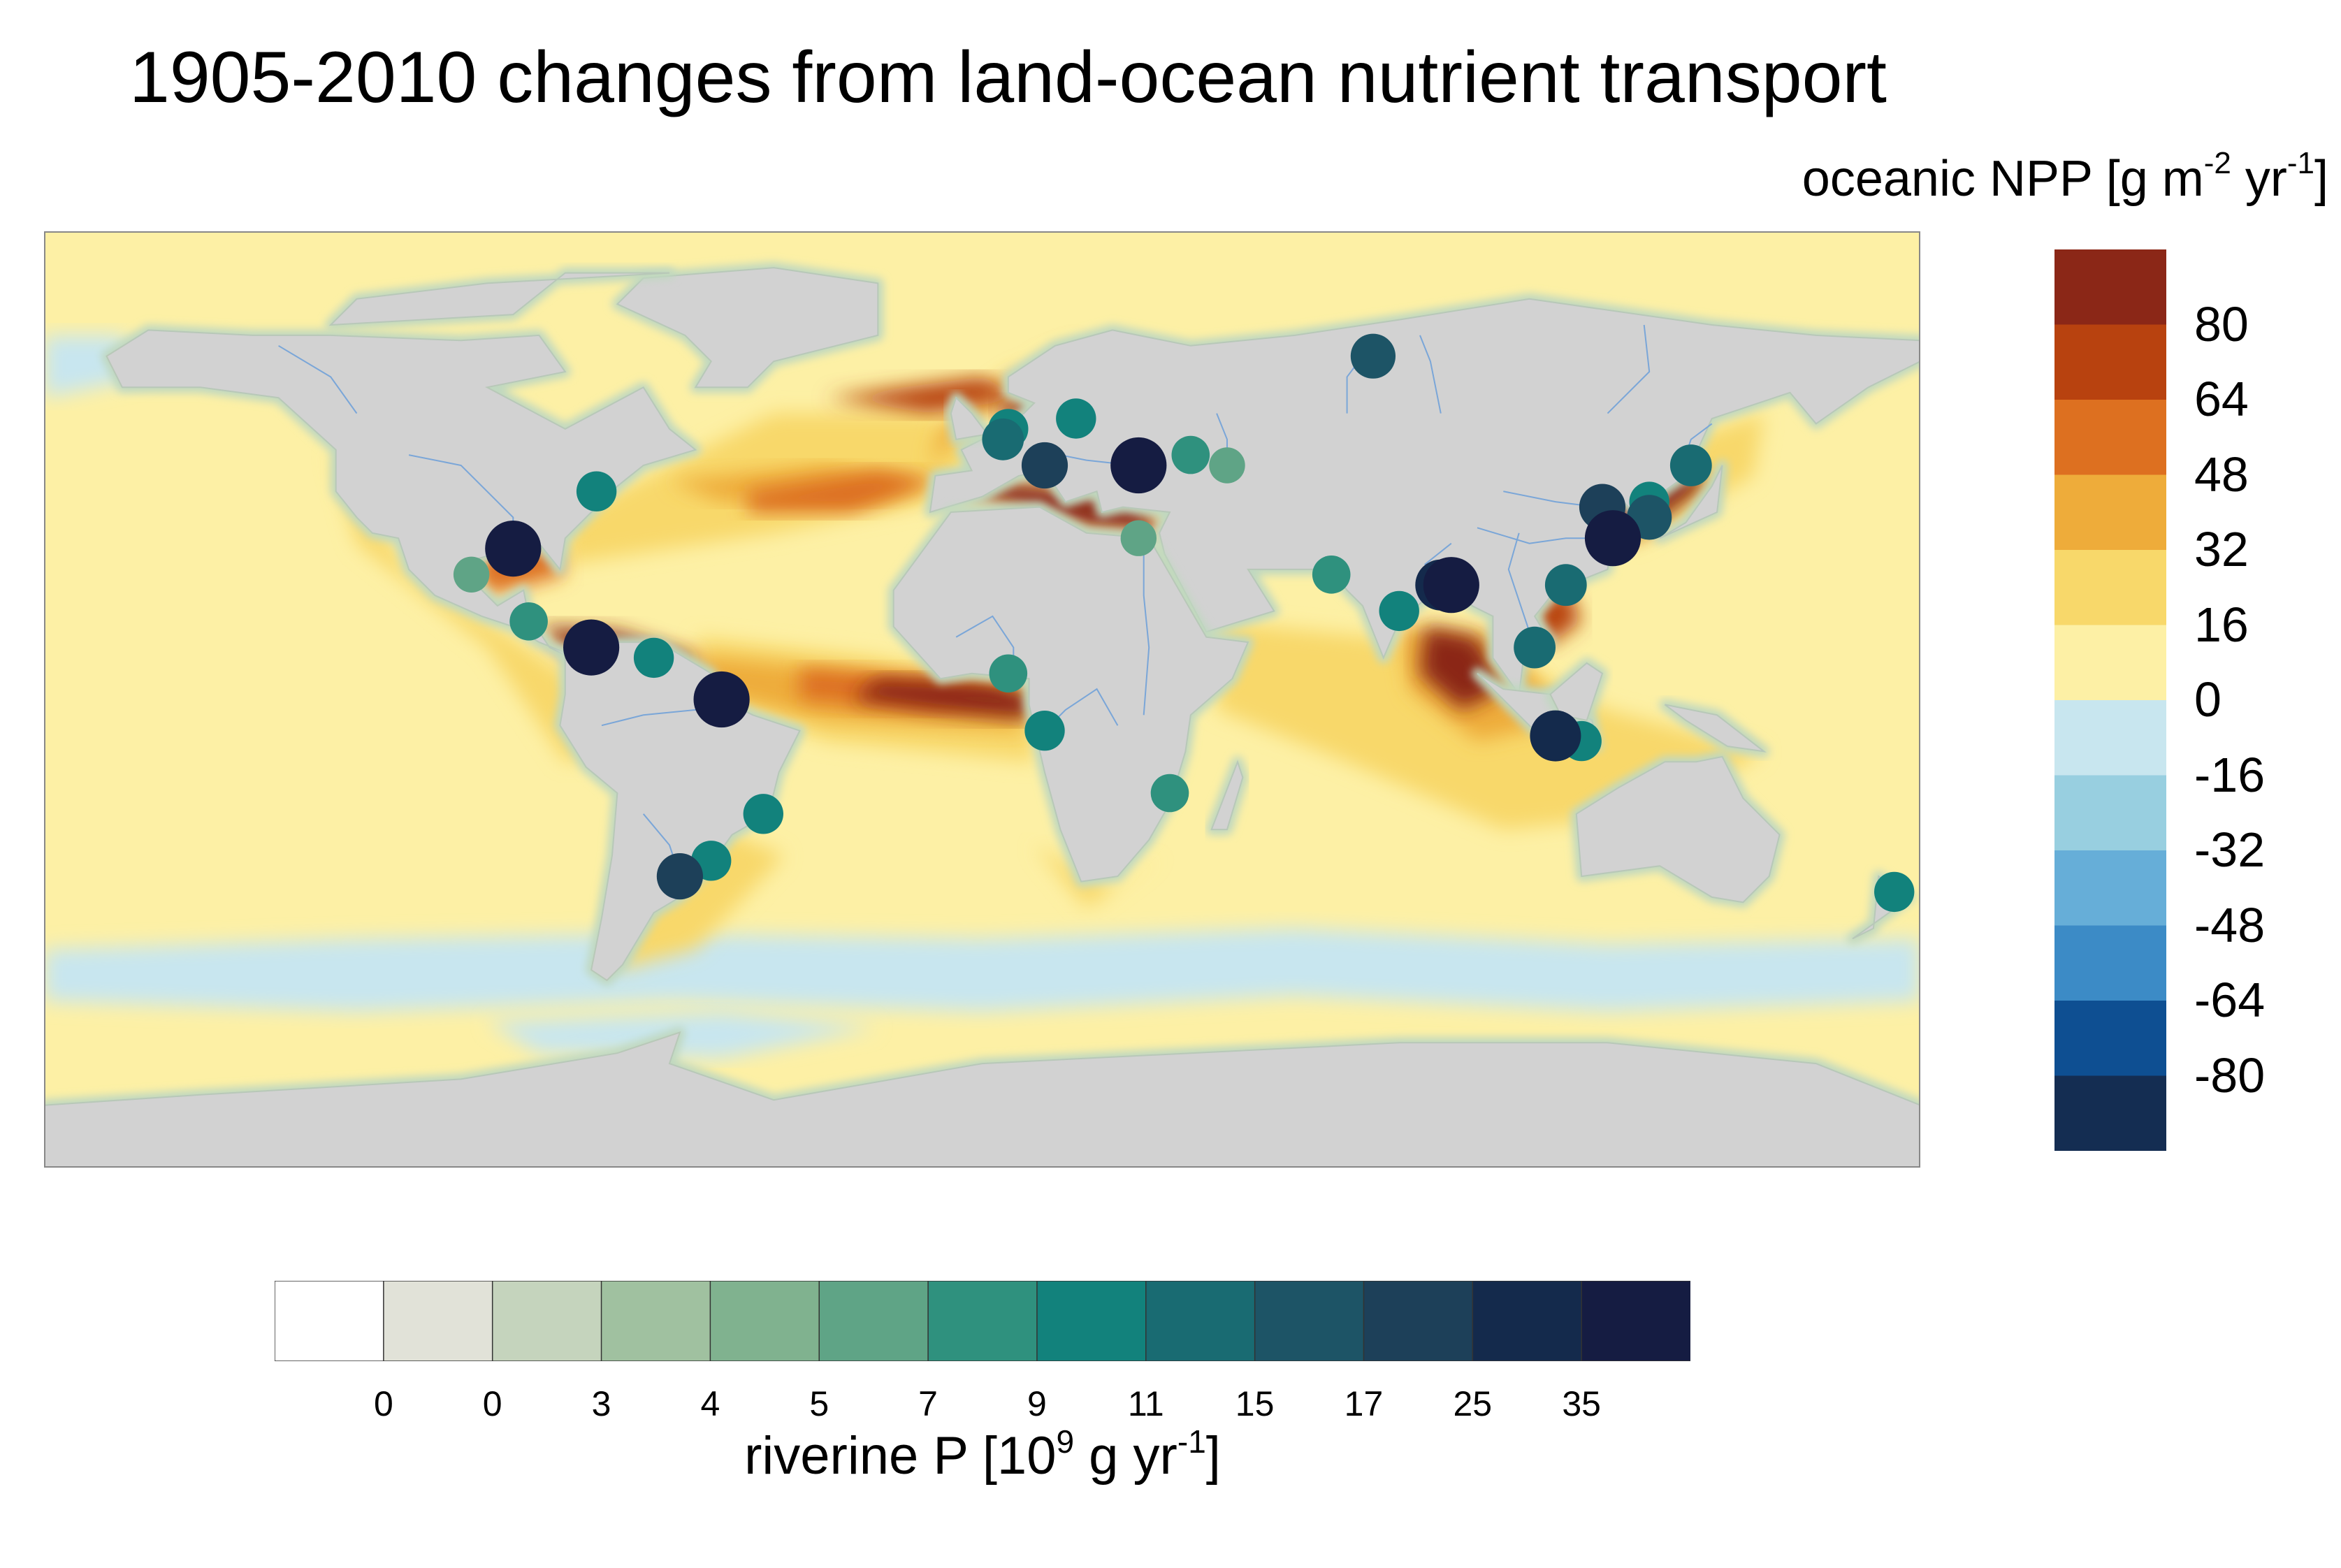  Describe the element at coordinates (1473, 1403) in the screenshot. I see `riverine-p-colorbar-tick: 25` at that location.